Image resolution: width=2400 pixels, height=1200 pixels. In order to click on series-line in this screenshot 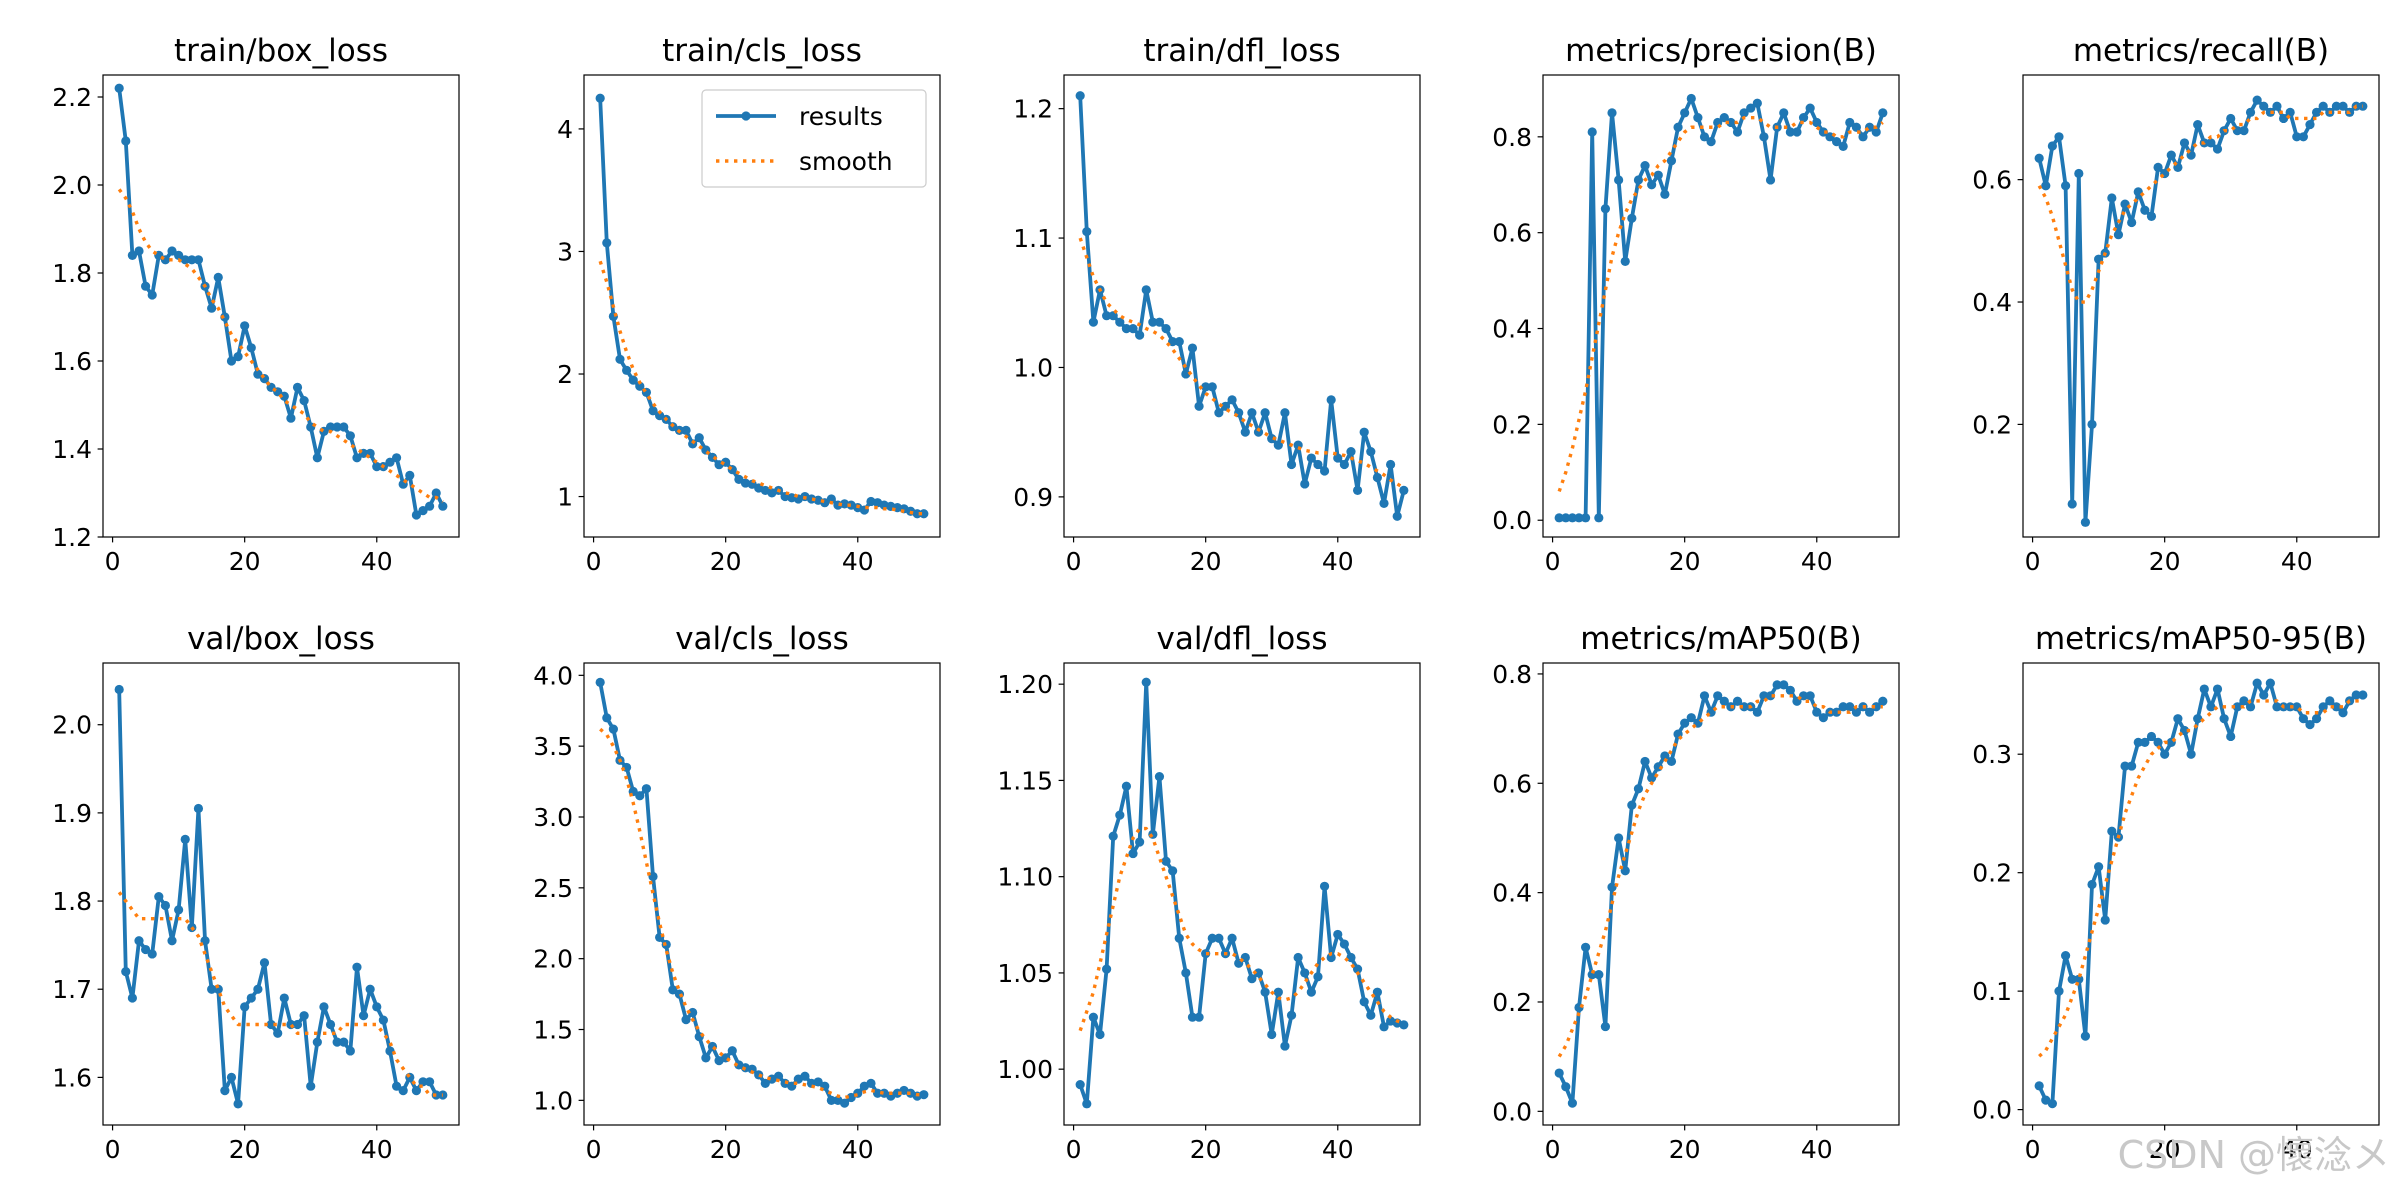, I will do `click(761, 388)`.